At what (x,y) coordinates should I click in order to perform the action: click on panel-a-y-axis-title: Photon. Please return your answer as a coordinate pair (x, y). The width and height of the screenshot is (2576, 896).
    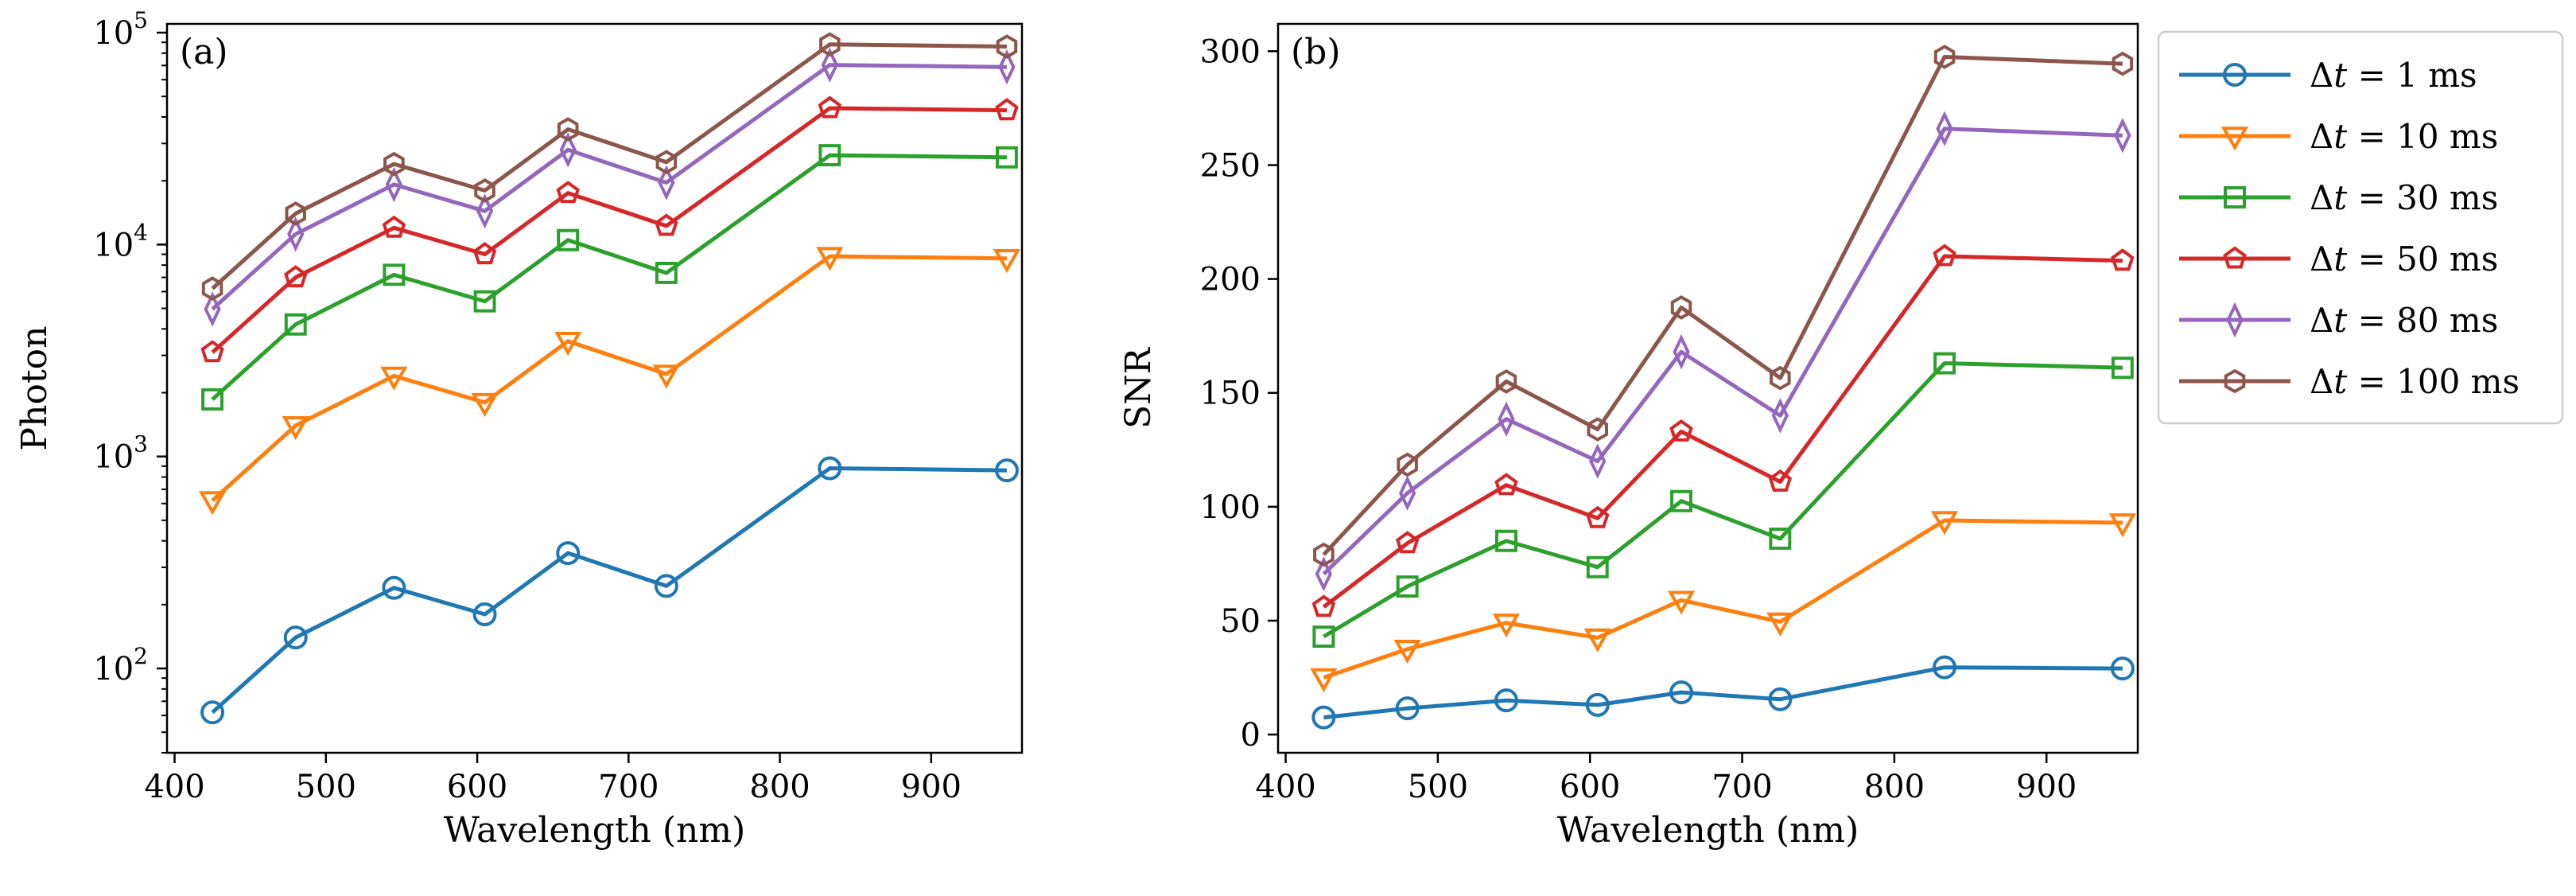
    Looking at the image, I should click on (34, 388).